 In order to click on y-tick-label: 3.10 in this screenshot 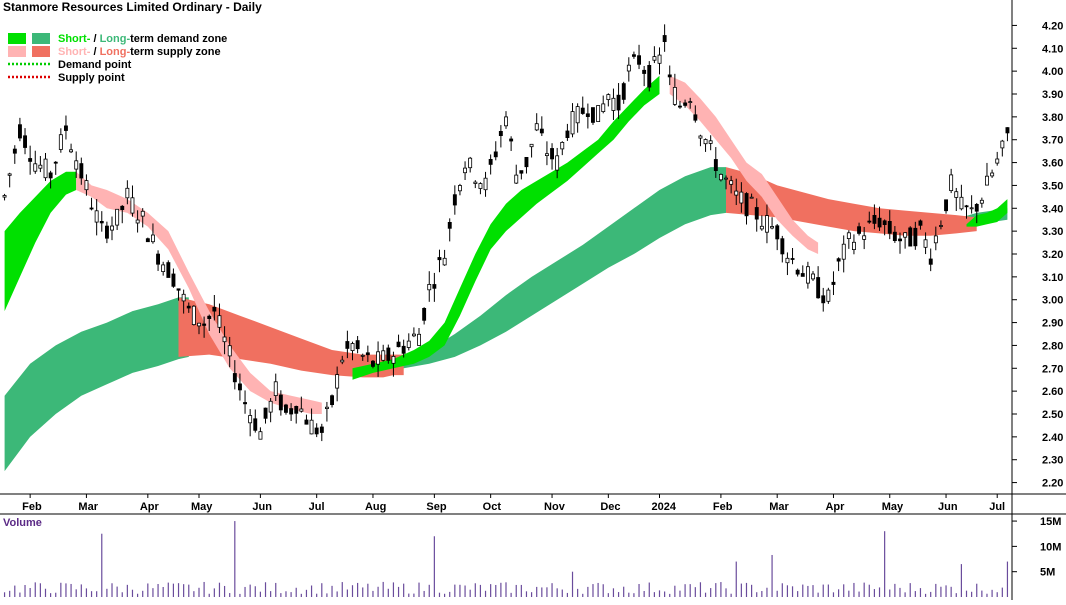, I will do `click(1052, 278)`.